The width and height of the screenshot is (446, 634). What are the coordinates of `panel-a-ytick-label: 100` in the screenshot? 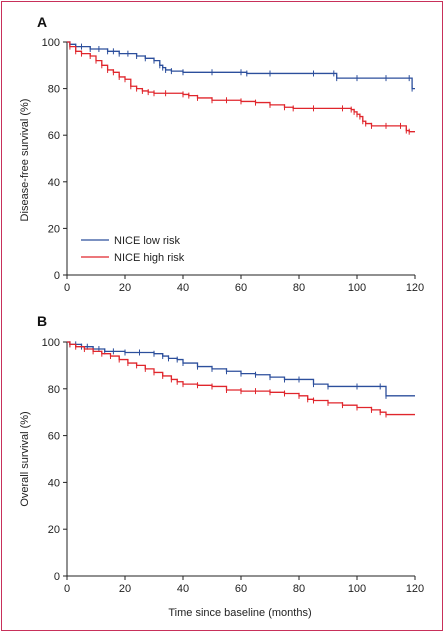 It's located at (51, 43).